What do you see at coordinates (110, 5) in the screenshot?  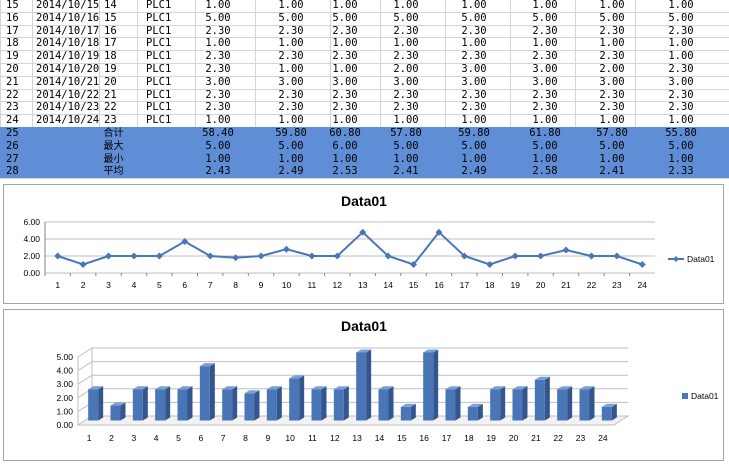 I see `table-cell: 14` at bounding box center [110, 5].